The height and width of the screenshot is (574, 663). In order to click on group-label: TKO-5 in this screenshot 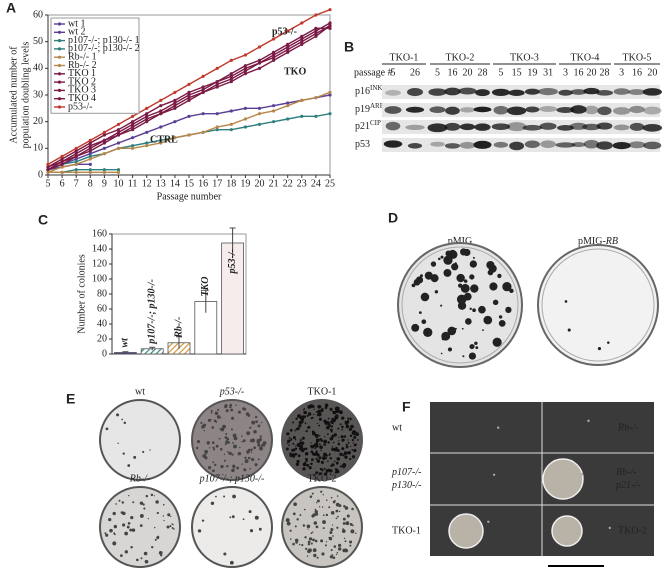, I will do `click(637, 57)`.